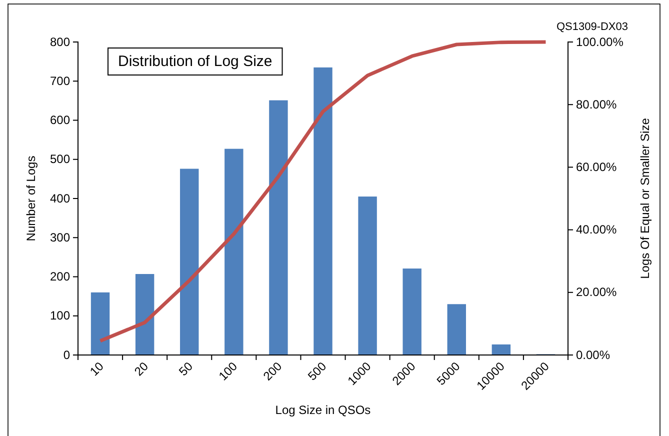 Image resolution: width=669 pixels, height=436 pixels. What do you see at coordinates (97, 369) in the screenshot?
I see `x-tick-label: 10` at bounding box center [97, 369].